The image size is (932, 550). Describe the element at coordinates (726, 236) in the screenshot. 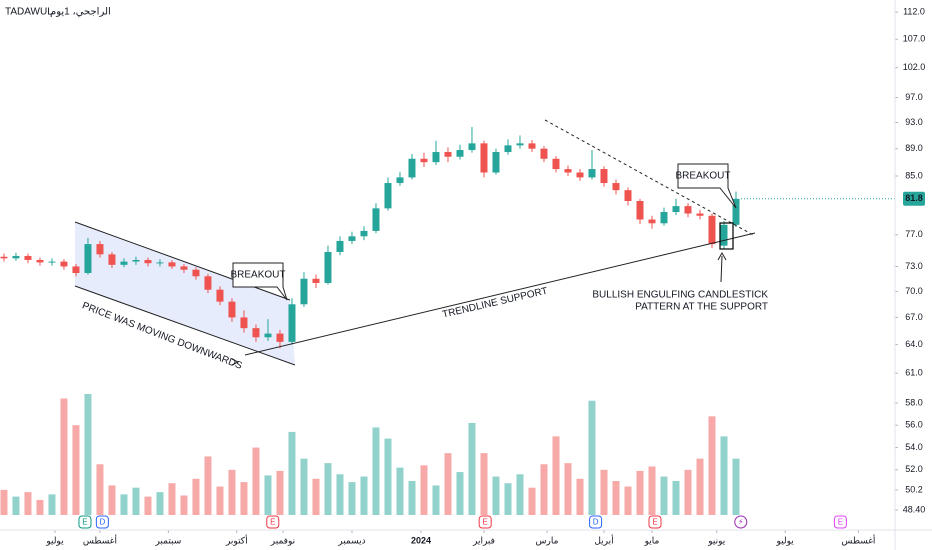

I see `engulfing-box` at that location.